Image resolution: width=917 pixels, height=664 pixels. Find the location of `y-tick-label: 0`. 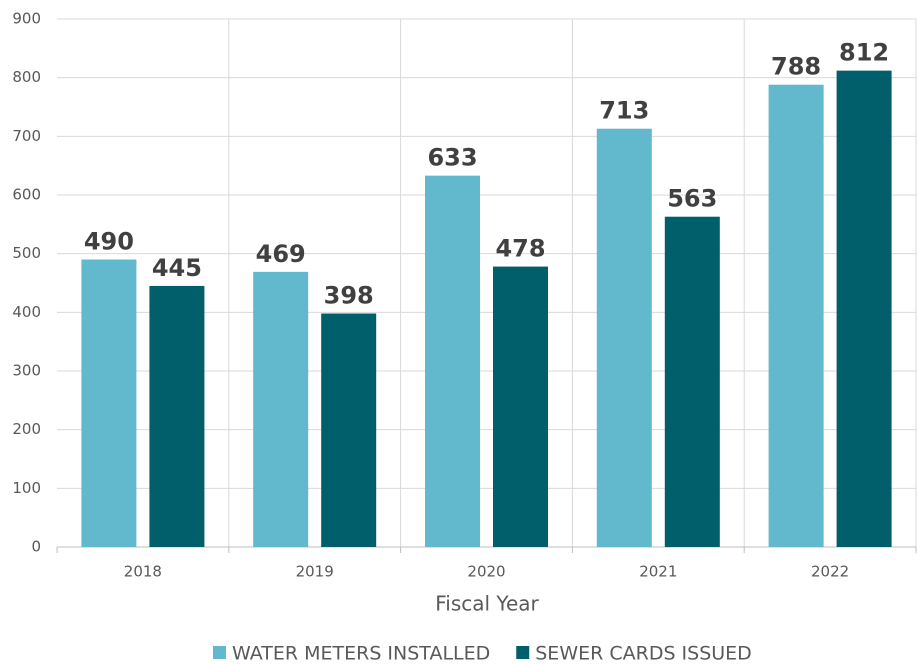

y-tick-label: 0 is located at coordinates (36, 547).